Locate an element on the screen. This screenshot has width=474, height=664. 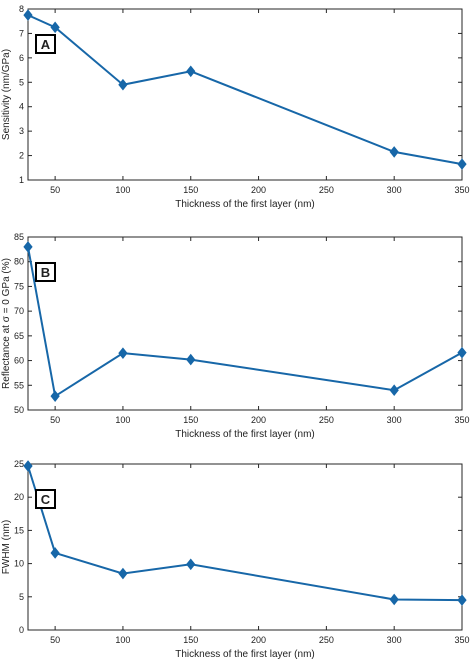
y-tick-label: 55 is located at coordinates (19, 385).